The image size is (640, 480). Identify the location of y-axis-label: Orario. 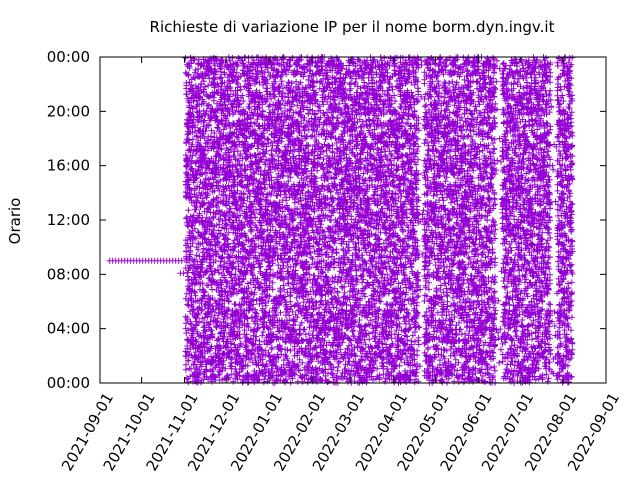
(15, 221).